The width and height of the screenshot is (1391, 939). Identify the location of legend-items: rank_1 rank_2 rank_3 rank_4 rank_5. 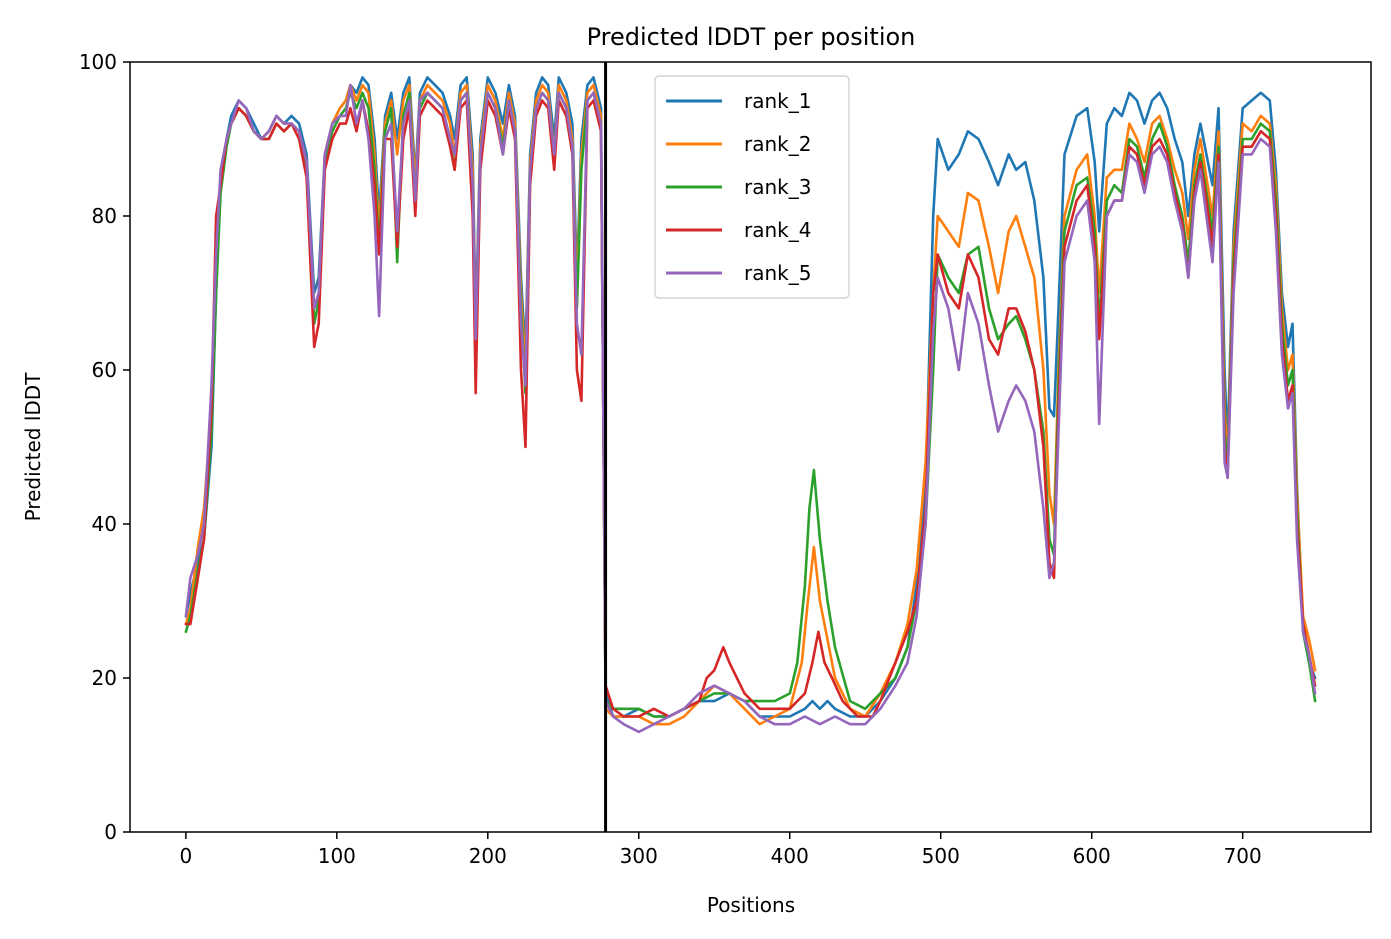
(738, 187).